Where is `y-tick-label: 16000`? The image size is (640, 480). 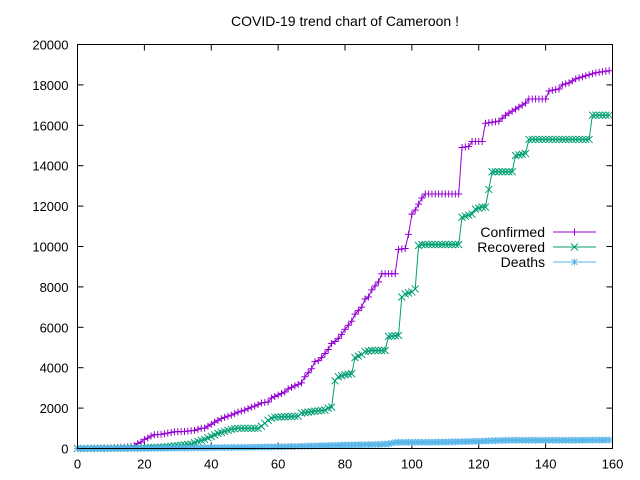
y-tick-label: 16000 is located at coordinates (50, 125).